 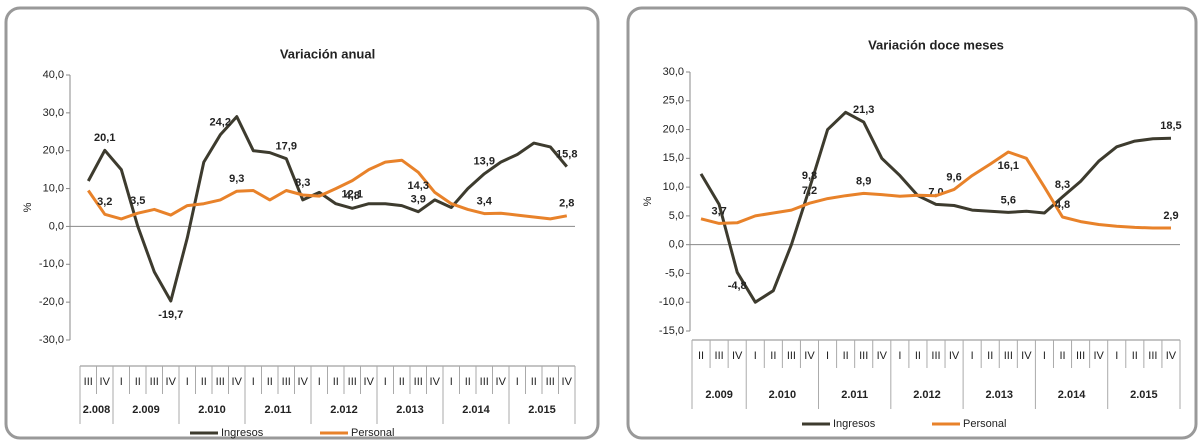 I want to click on data-label: 9,8, so click(x=809, y=176).